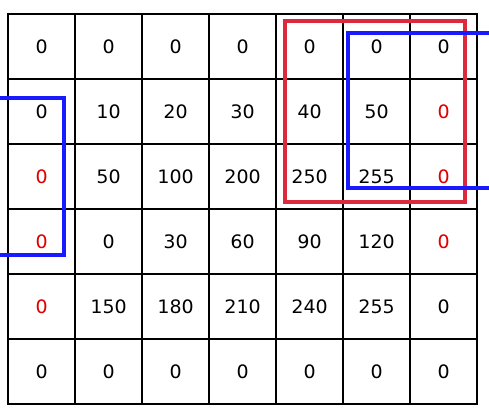 The width and height of the screenshot is (489, 411). Describe the element at coordinates (309, 111) in the screenshot. I see `matrix-cell: 40` at that location.